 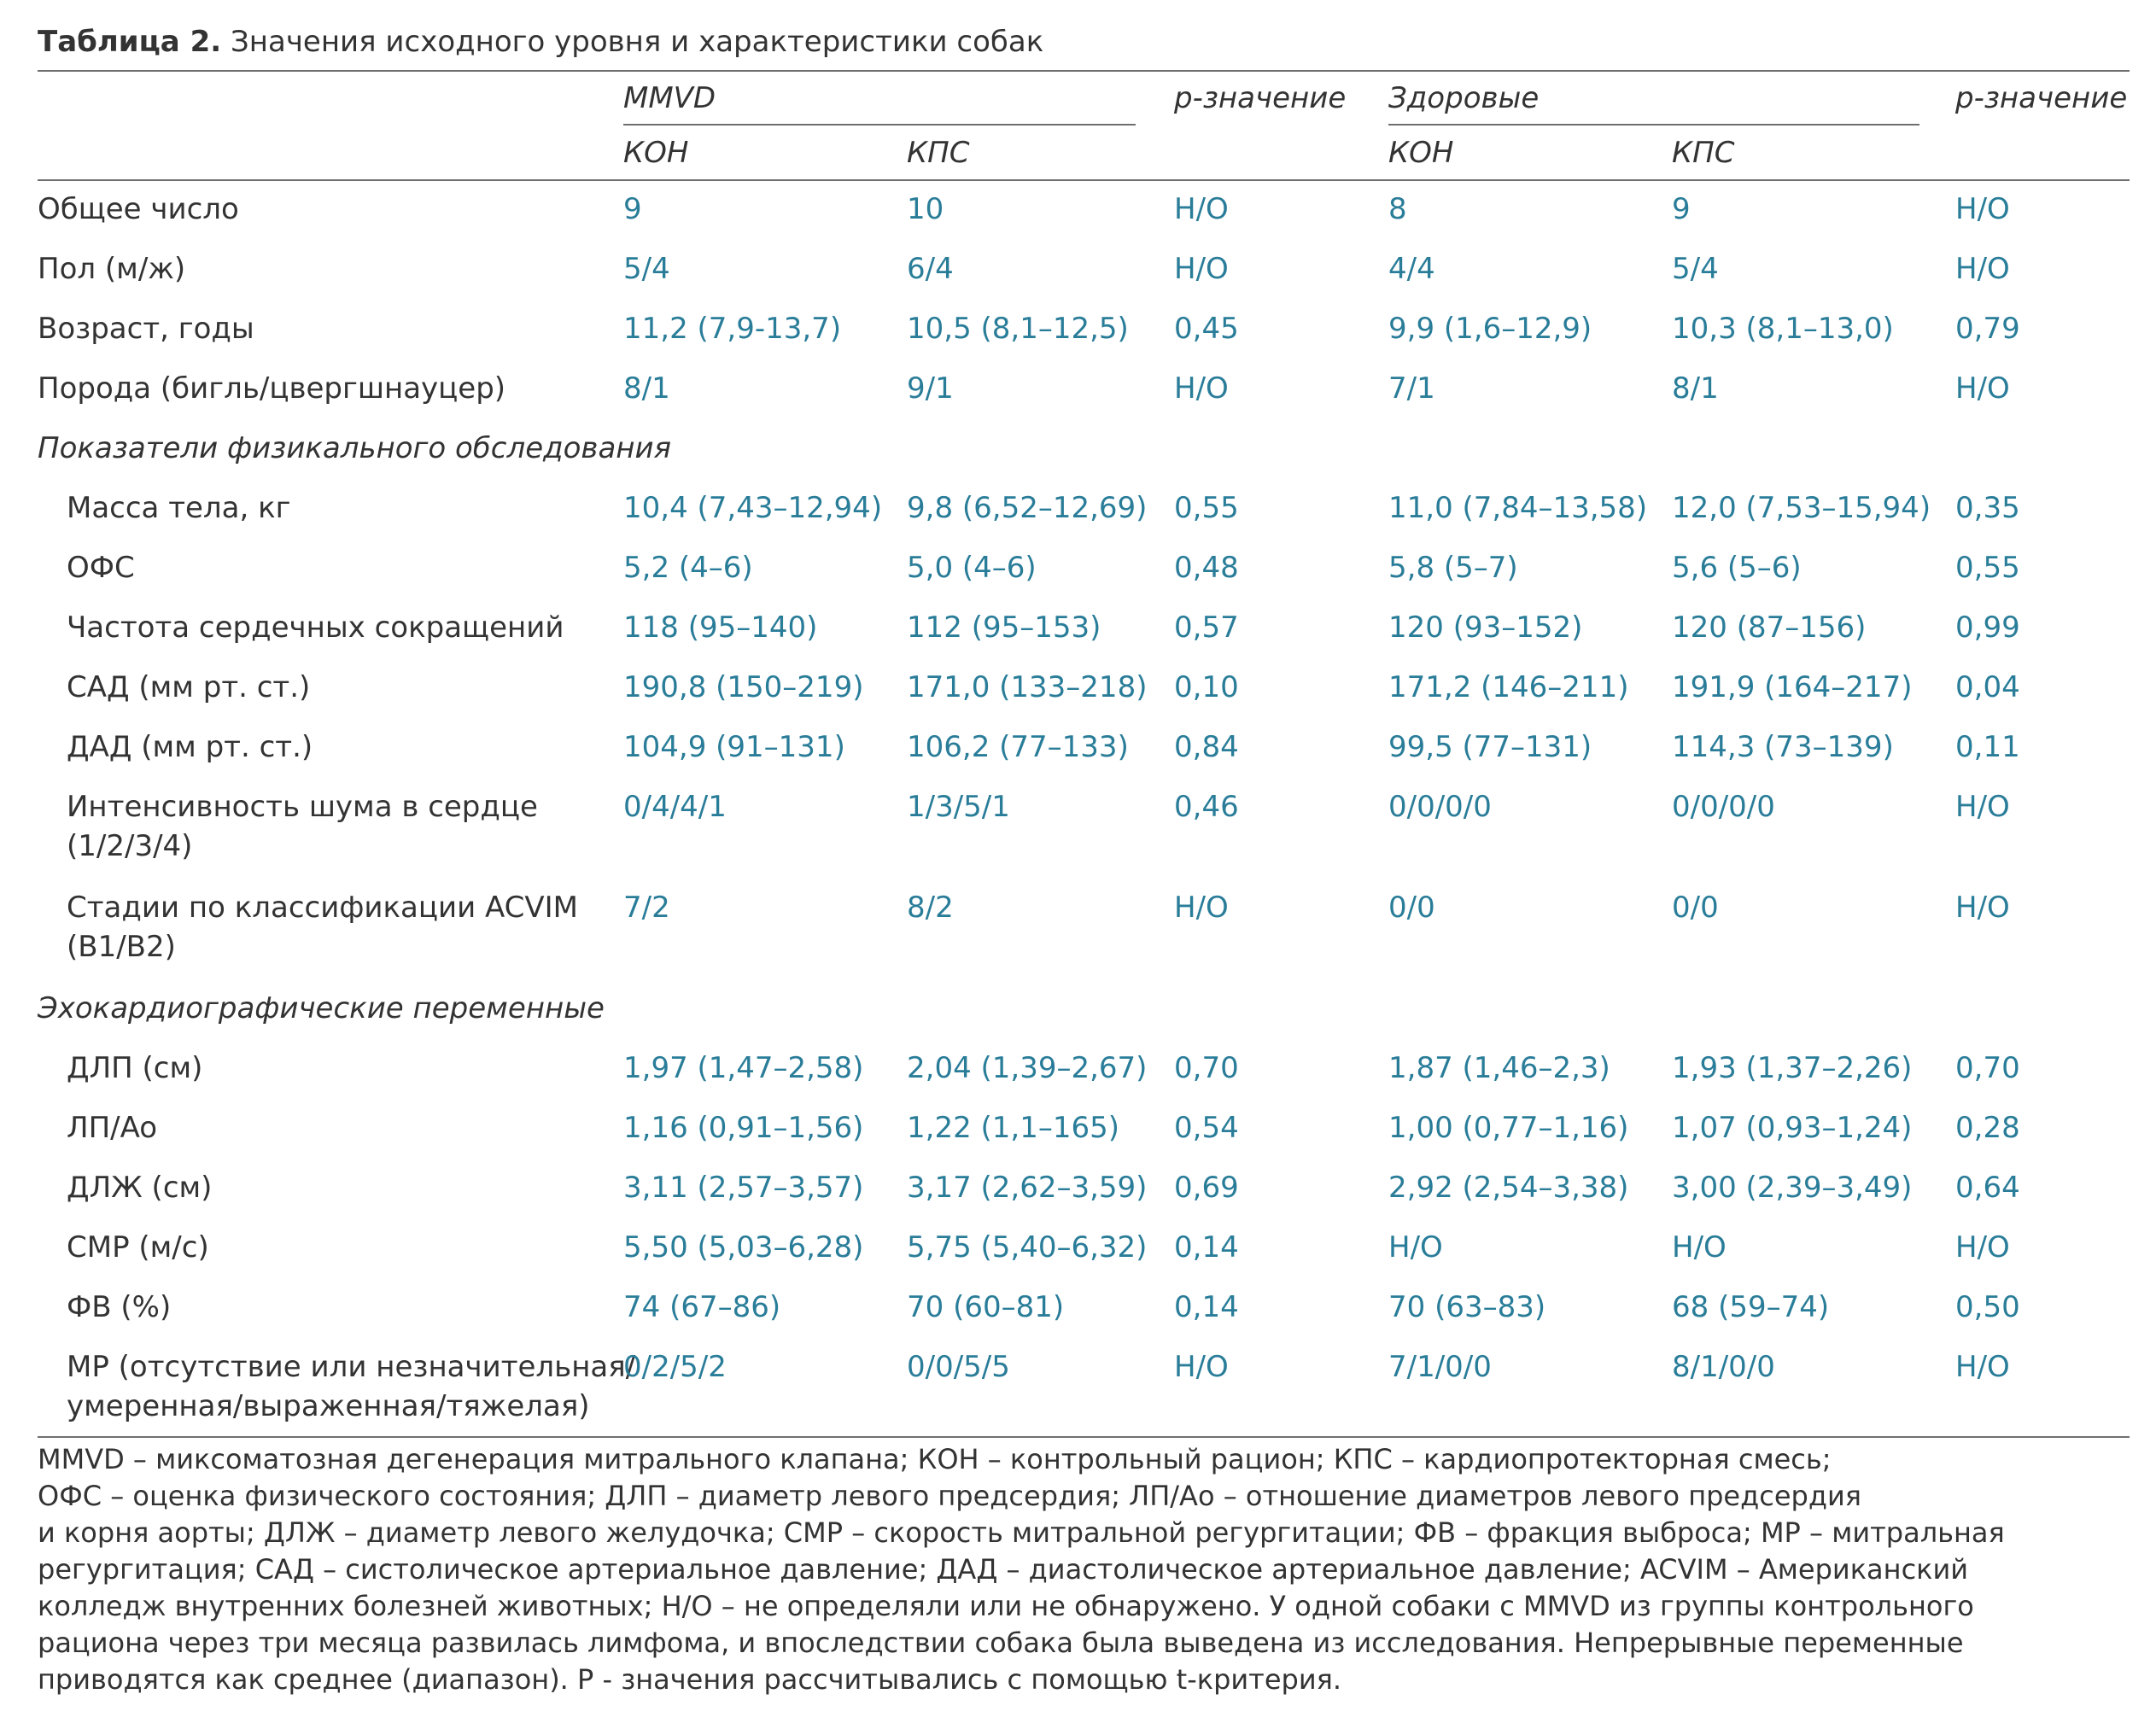 What do you see at coordinates (1792, 687) in the screenshot?
I see `cell-healthy-kps: 191,9 (164–217)` at bounding box center [1792, 687].